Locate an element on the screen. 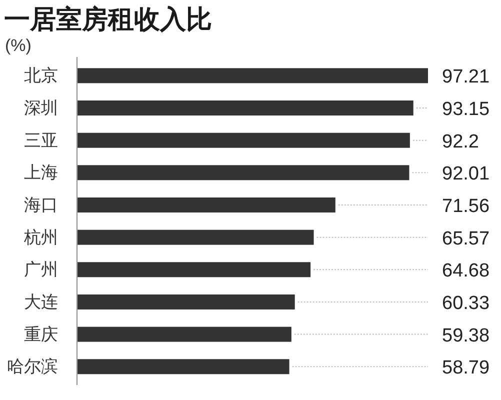 This screenshot has height=400, width=501. value-label: 59.38 is located at coordinates (466, 335).